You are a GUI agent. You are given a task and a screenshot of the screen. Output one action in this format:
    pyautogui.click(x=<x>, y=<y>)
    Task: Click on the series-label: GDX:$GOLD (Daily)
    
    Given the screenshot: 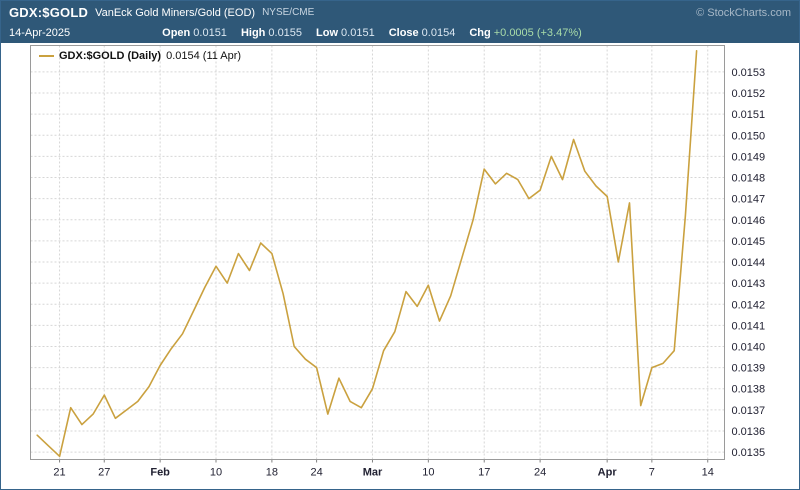 What is the action you would take?
    pyautogui.click(x=110, y=56)
    